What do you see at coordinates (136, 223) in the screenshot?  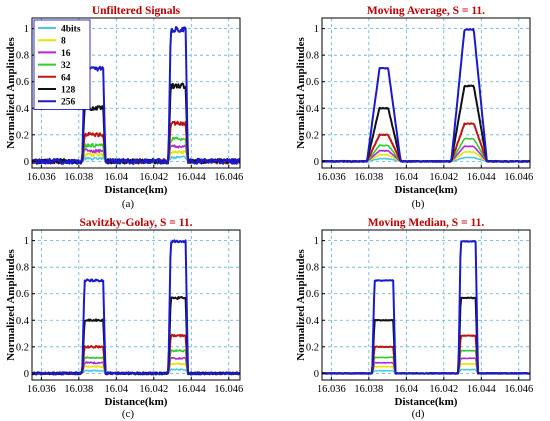 I see `chart-title: Savitzky-Golay, S = 11.` at bounding box center [136, 223].